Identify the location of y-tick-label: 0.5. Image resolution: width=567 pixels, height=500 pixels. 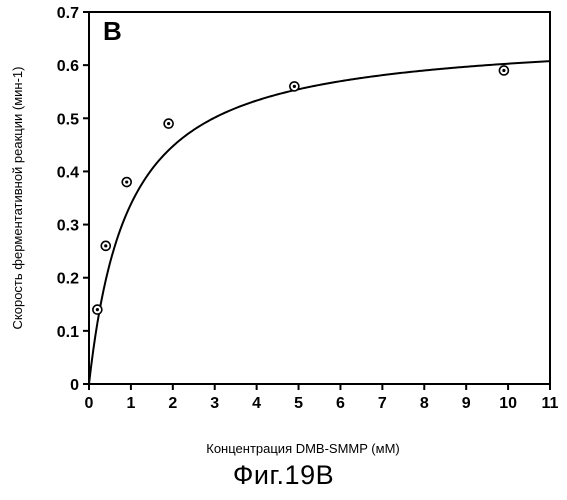
(68, 119).